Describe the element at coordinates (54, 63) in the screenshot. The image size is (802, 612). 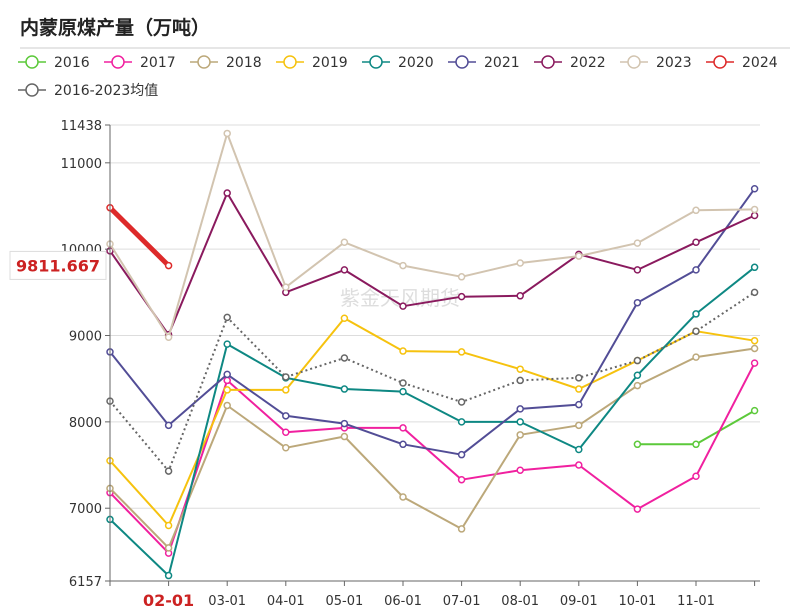
I see `legend-item: 2016` at that location.